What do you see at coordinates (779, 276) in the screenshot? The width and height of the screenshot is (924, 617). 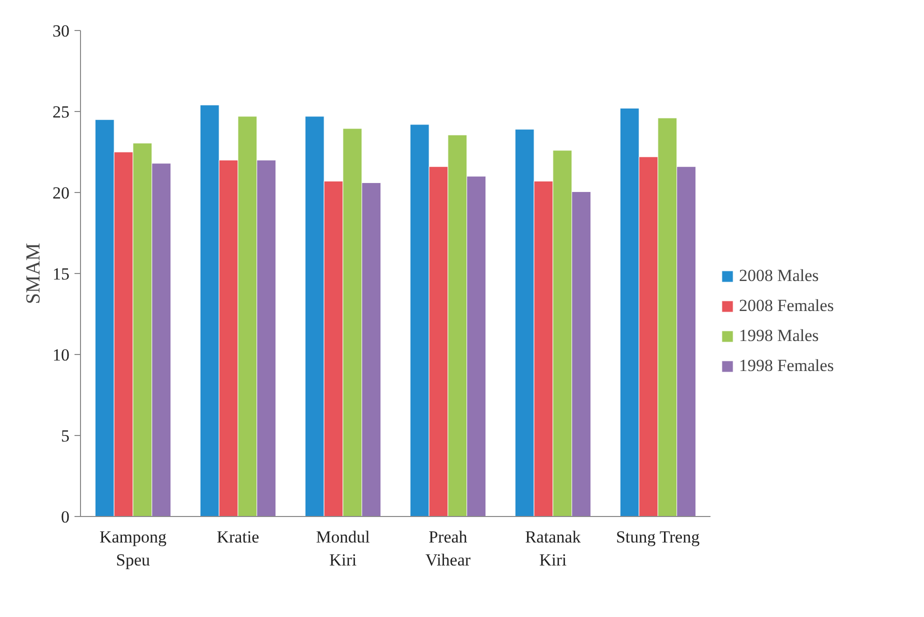 I see `legend-label: 2008 Males` at bounding box center [779, 276].